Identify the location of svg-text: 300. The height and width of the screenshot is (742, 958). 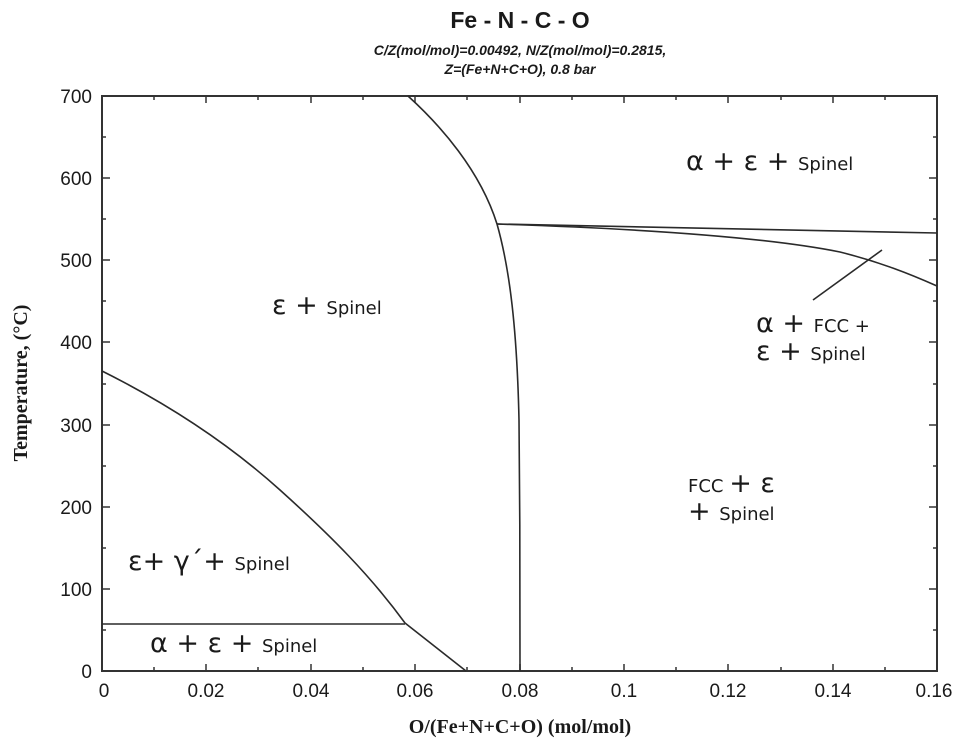
(76, 426).